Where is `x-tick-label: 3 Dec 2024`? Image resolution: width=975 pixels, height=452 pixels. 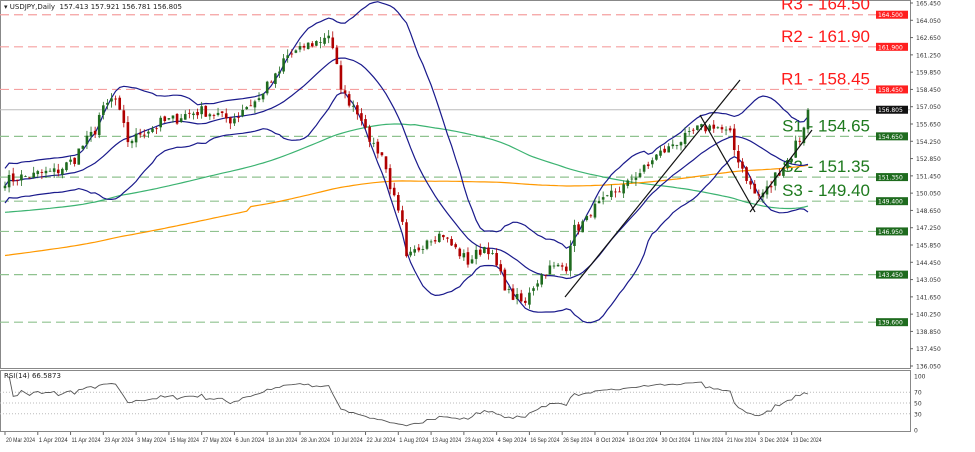 x-tick-label: 3 Dec 2024 is located at coordinates (775, 441).